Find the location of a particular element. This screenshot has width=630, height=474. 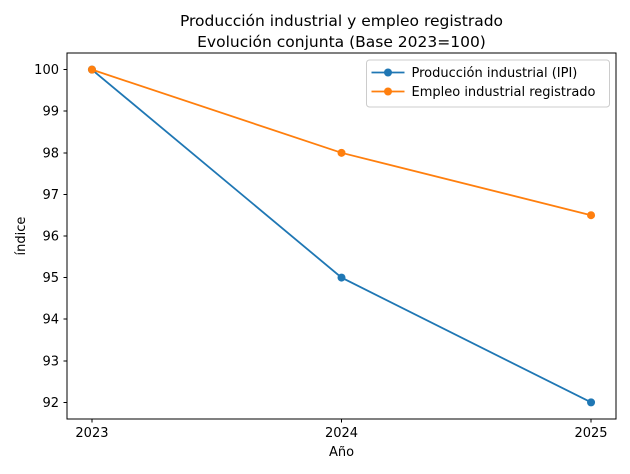

legend-label: Producción industrial (IPI) is located at coordinates (495, 73).